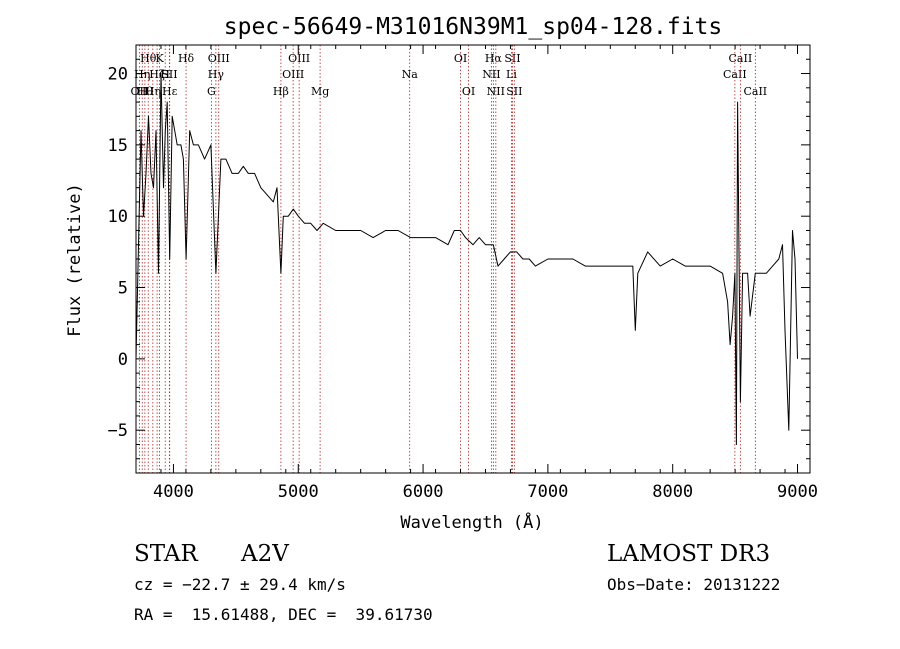 The height and width of the screenshot is (649, 900). I want to click on x-tick-label: 5000, so click(298, 492).